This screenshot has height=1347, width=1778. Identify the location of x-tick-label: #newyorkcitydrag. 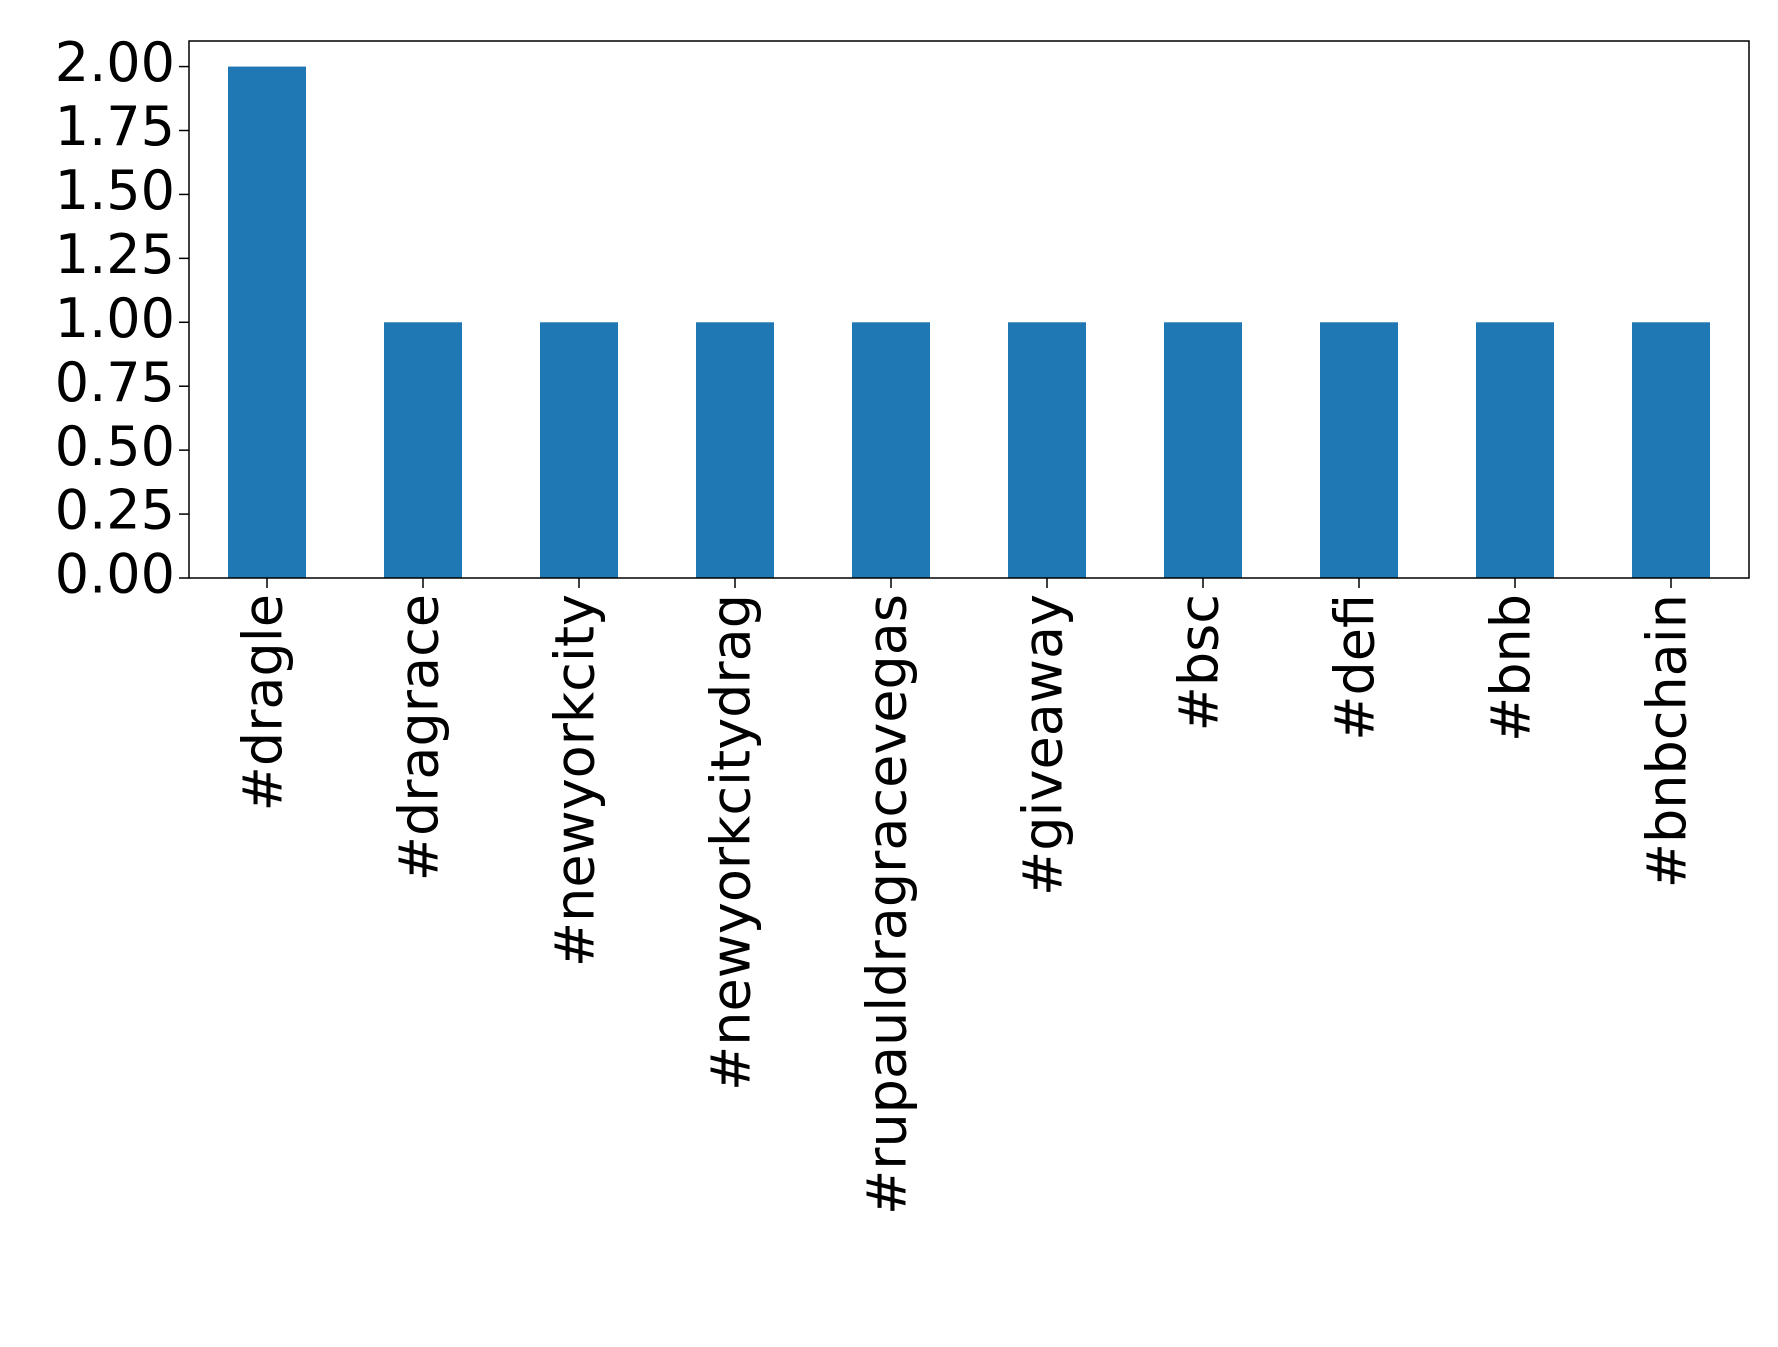
(731, 842).